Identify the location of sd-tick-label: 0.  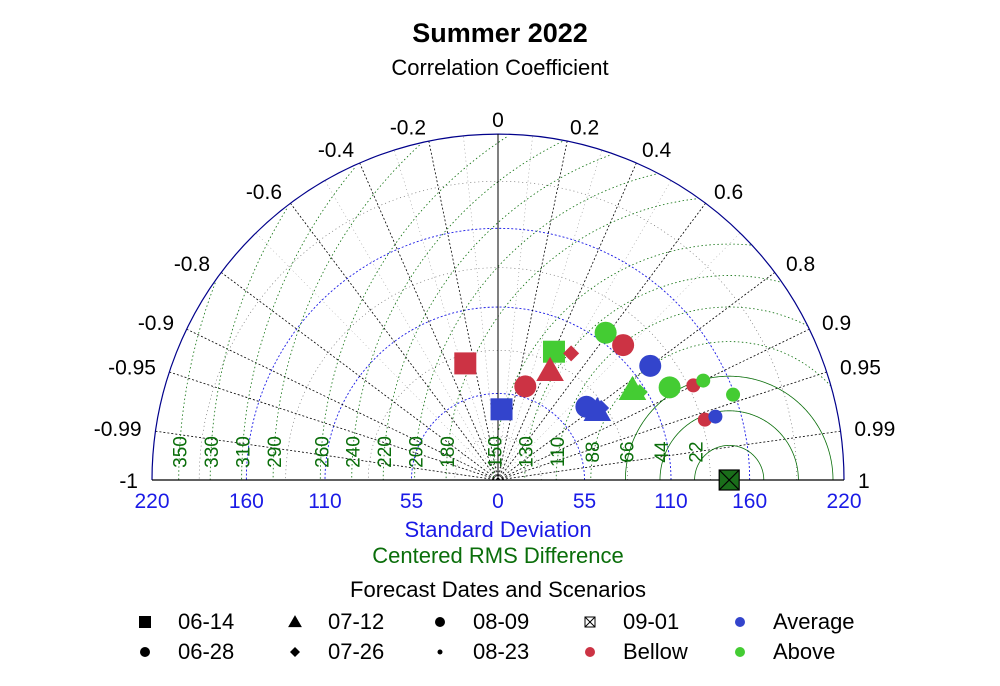
(498, 501).